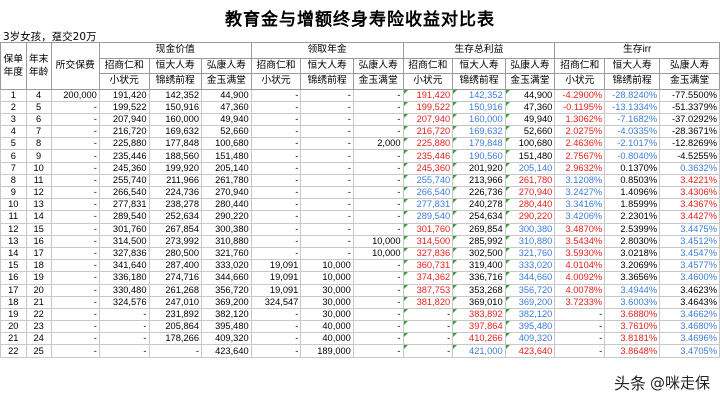 This screenshot has width=720, height=402. Describe the element at coordinates (124, 205) in the screenshot. I see `cash-value-cell: 277,831` at that location.